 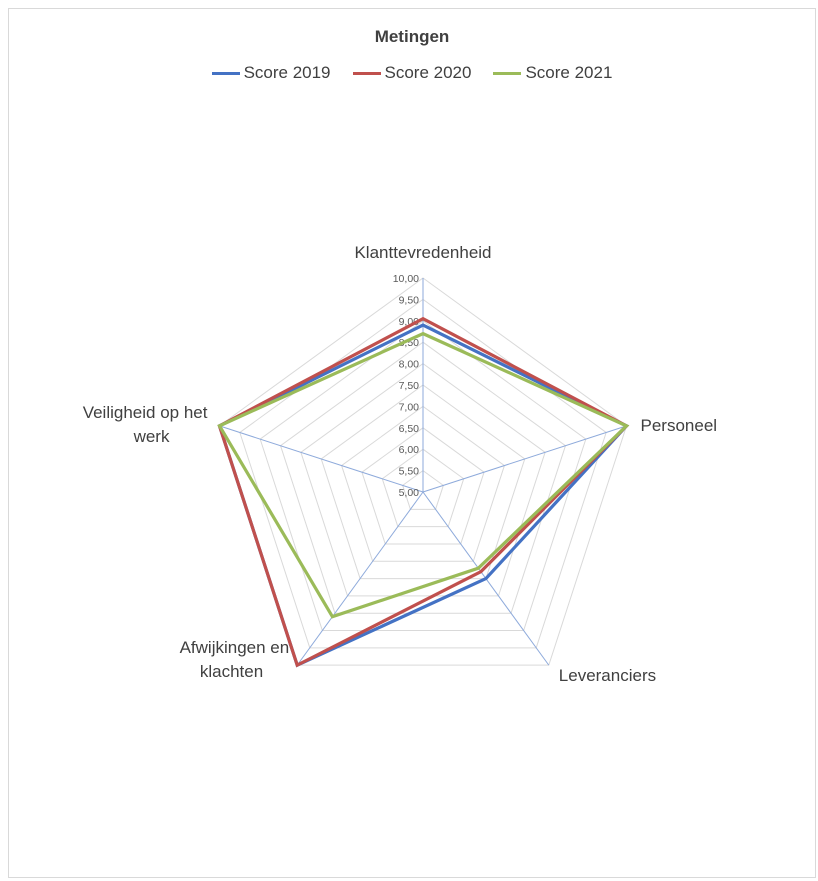 What do you see at coordinates (366, 73) in the screenshot?
I see `legend-swatch-2020` at bounding box center [366, 73].